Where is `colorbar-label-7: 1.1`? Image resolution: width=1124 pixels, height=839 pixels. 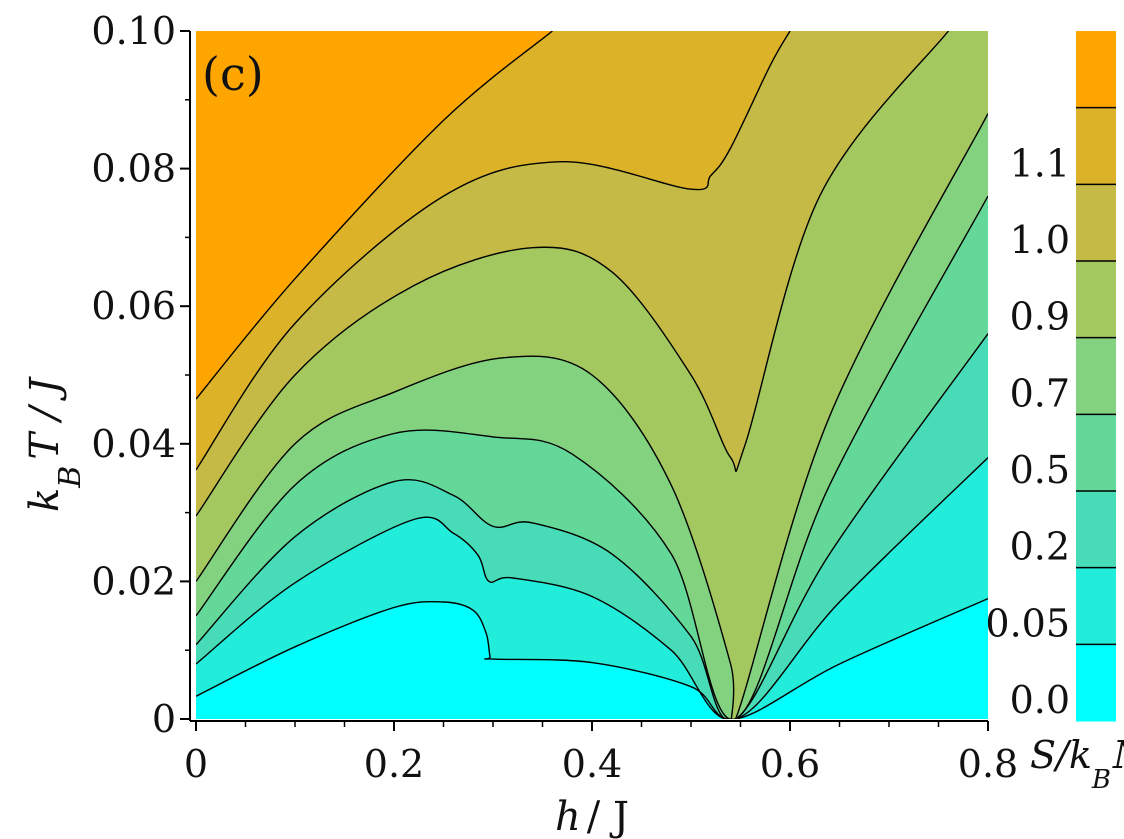 colorbar-label-7: 1.1 is located at coordinates (1040, 163).